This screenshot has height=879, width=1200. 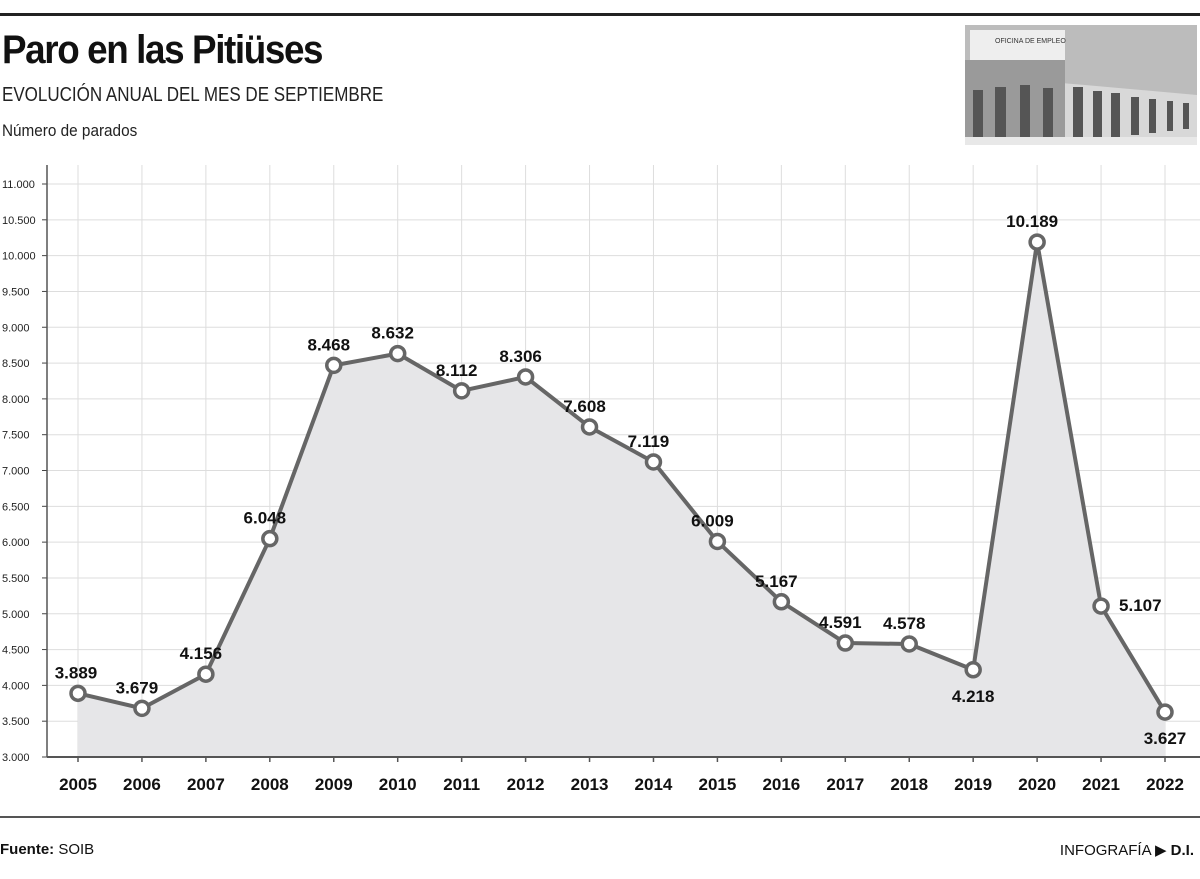 I want to click on x-tick-label: 2019, so click(x=973, y=784).